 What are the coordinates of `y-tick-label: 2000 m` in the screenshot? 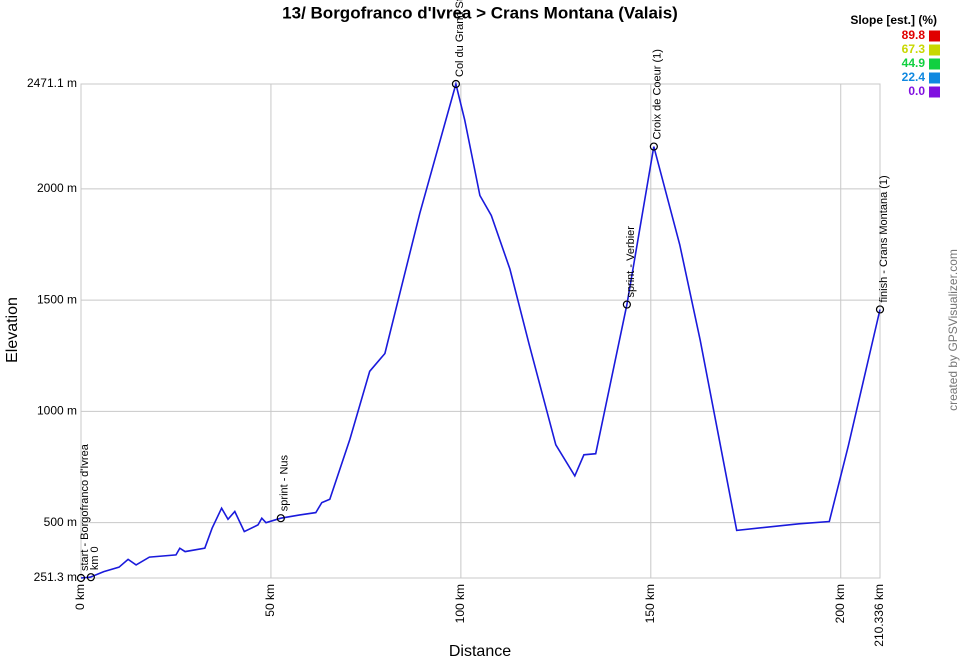 It's located at (57, 188).